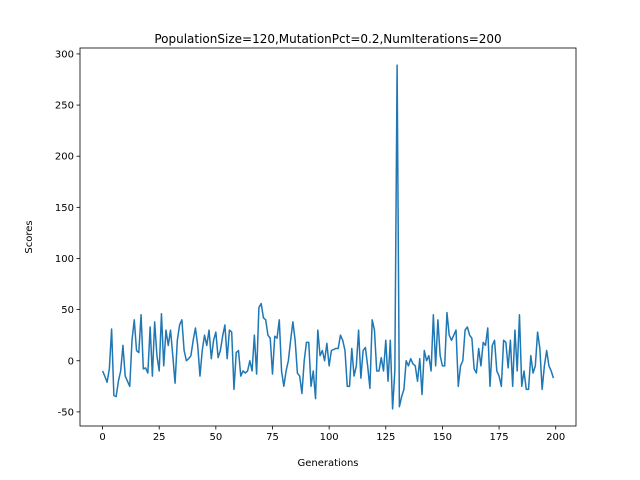 This screenshot has height=480, width=640. What do you see at coordinates (29, 236) in the screenshot?
I see `y-axis-label: Scores` at bounding box center [29, 236].